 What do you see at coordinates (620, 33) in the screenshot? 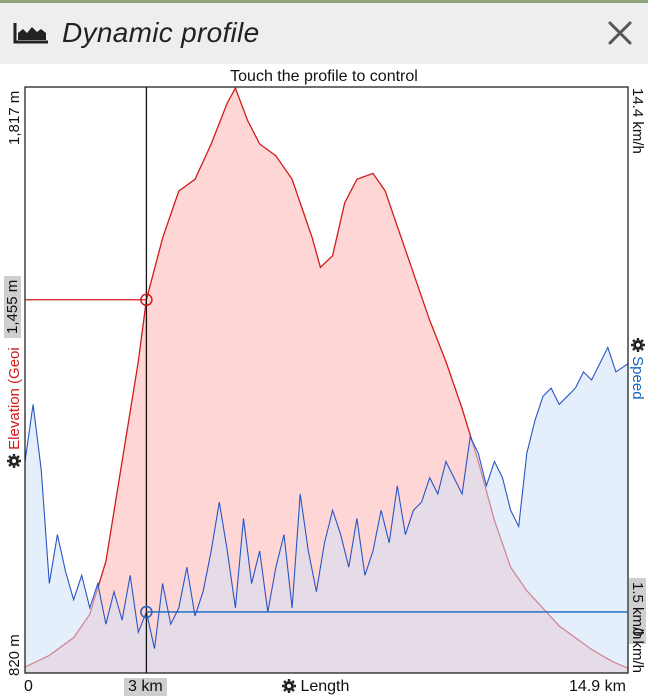
I see `close-icon` at bounding box center [620, 33].